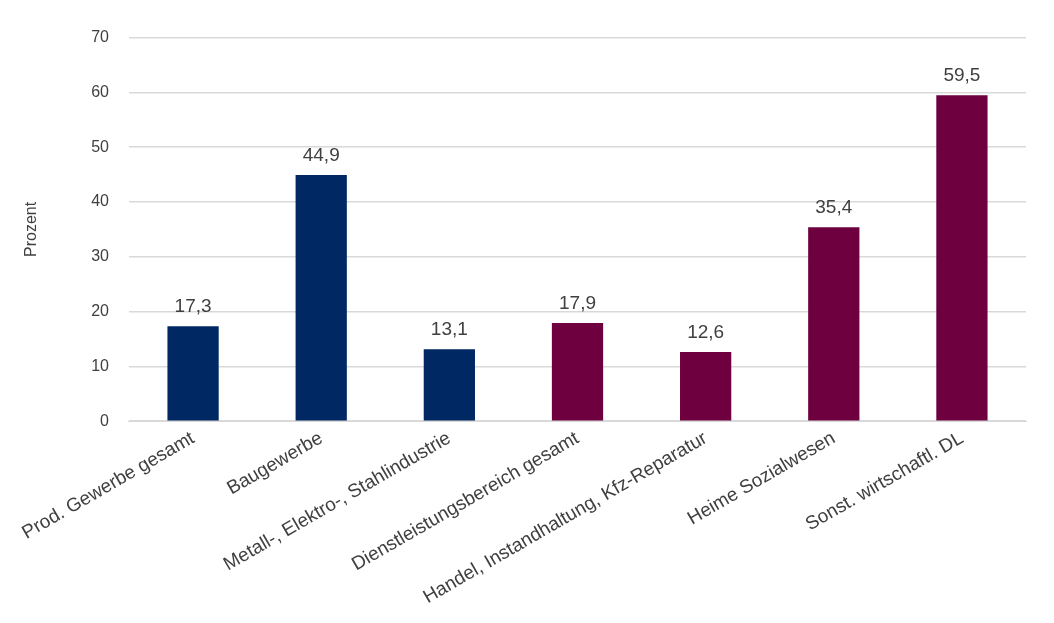 The height and width of the screenshot is (623, 1054). What do you see at coordinates (100, 365) in the screenshot?
I see `y-tick-label: 10` at bounding box center [100, 365].